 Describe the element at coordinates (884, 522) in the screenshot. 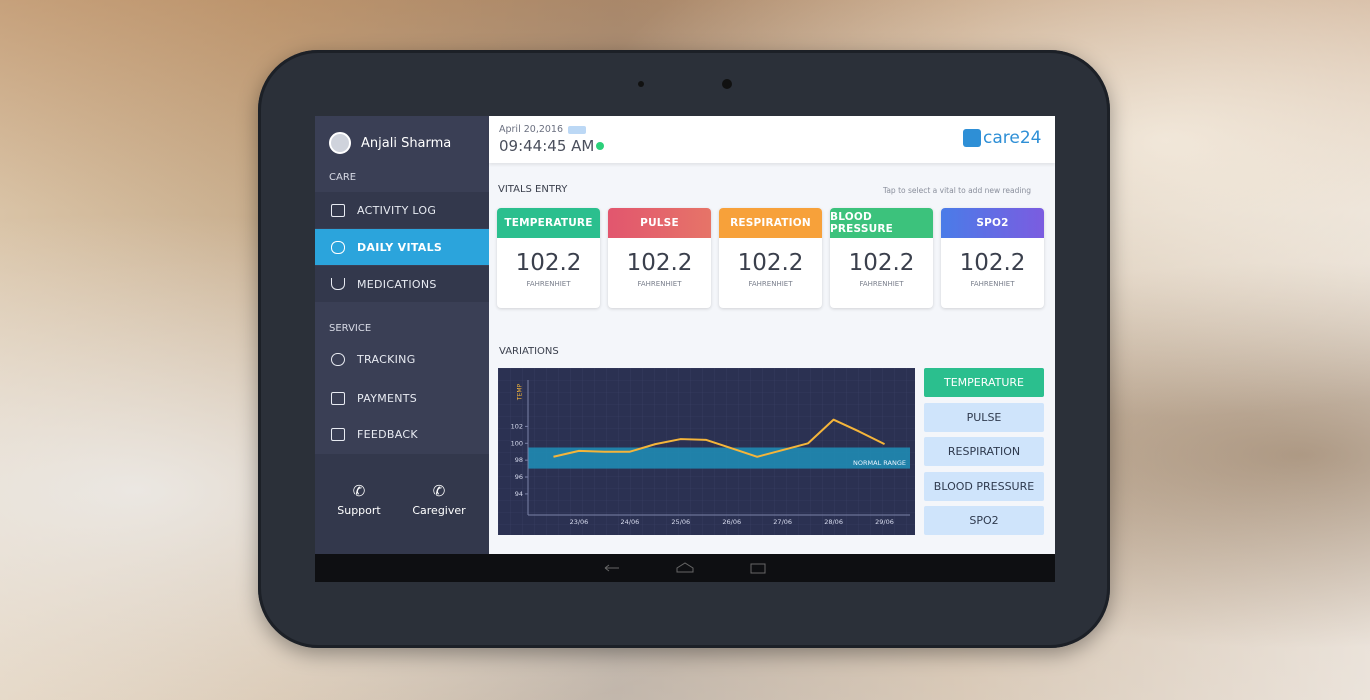

I see `x-tick-label: 29/06` at that location.